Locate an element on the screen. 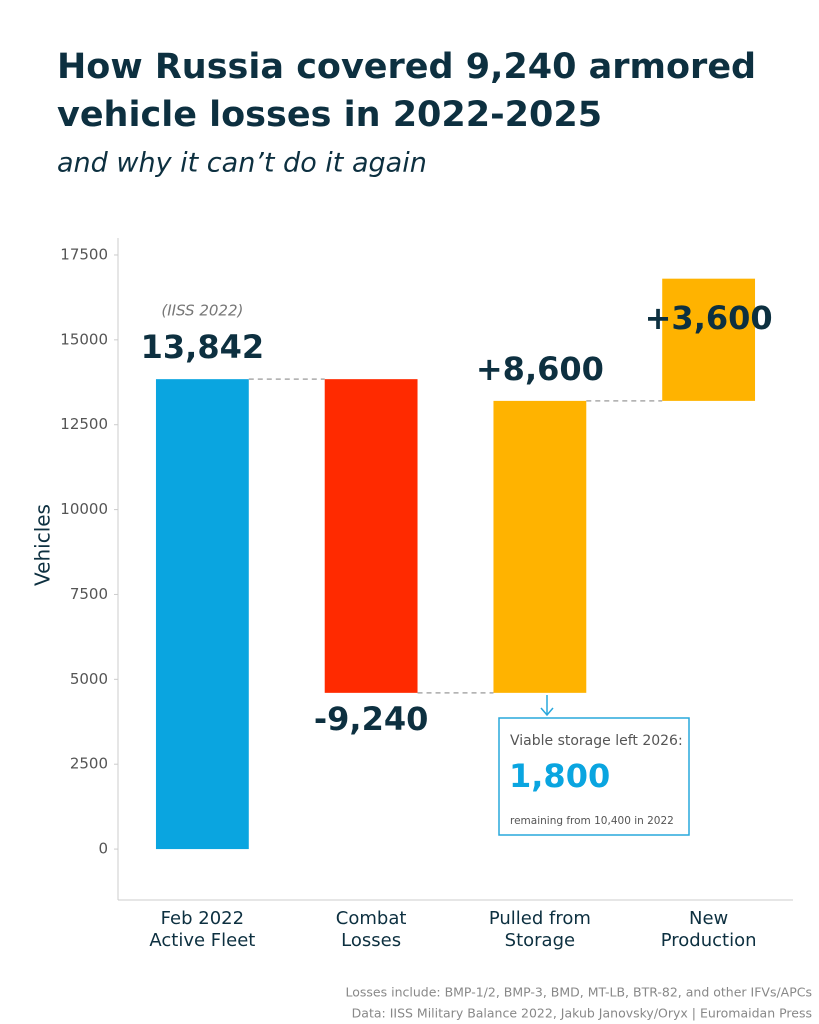 The width and height of the screenshot is (819, 1024). chart-title: How Russia covered 9,240 armored is located at coordinates (406, 67).